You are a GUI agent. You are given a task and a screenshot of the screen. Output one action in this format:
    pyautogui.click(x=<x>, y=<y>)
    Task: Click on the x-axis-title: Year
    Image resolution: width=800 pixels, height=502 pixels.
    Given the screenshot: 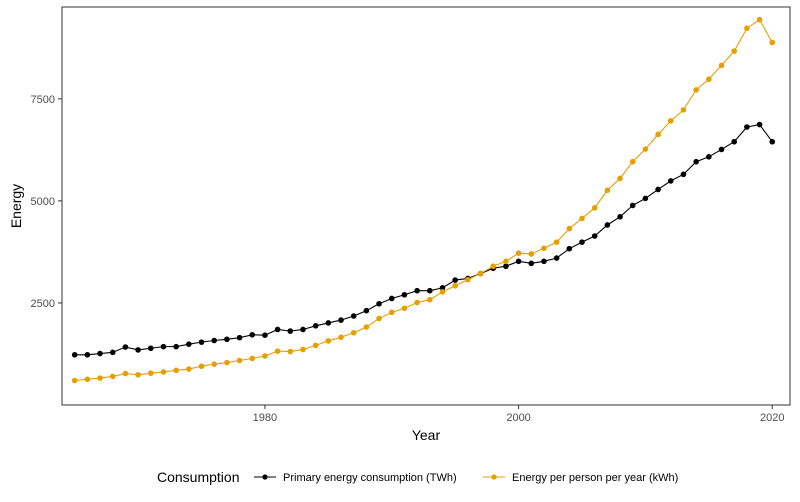 What is the action you would take?
    pyautogui.click(x=426, y=435)
    